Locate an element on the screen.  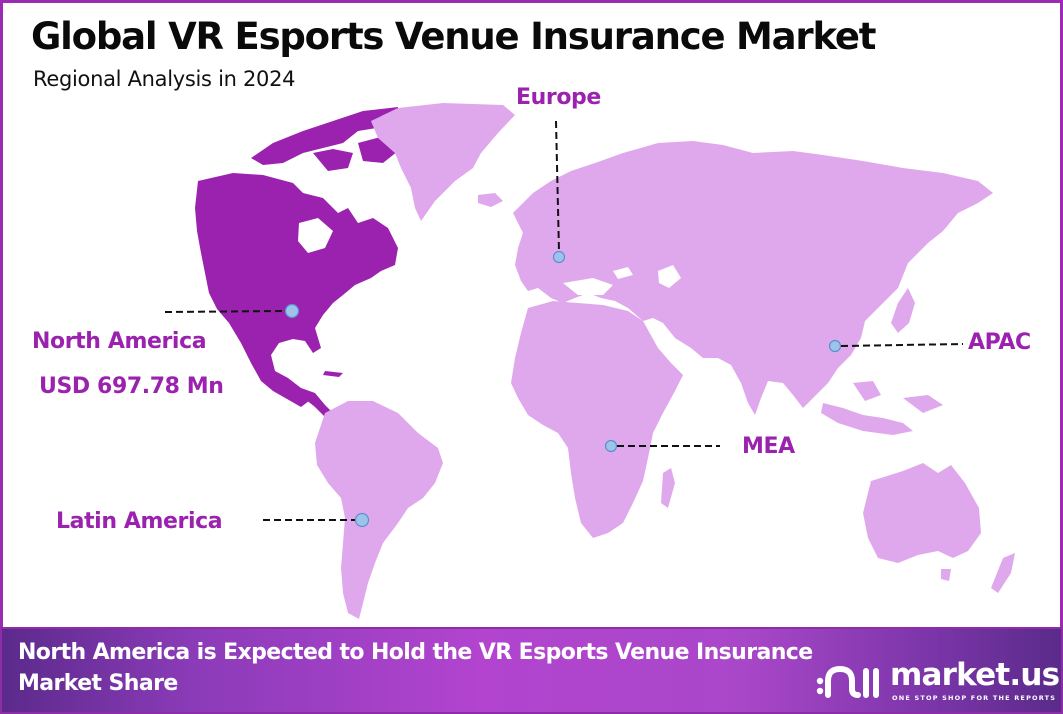
label-north-america: North America is located at coordinates (119, 341).